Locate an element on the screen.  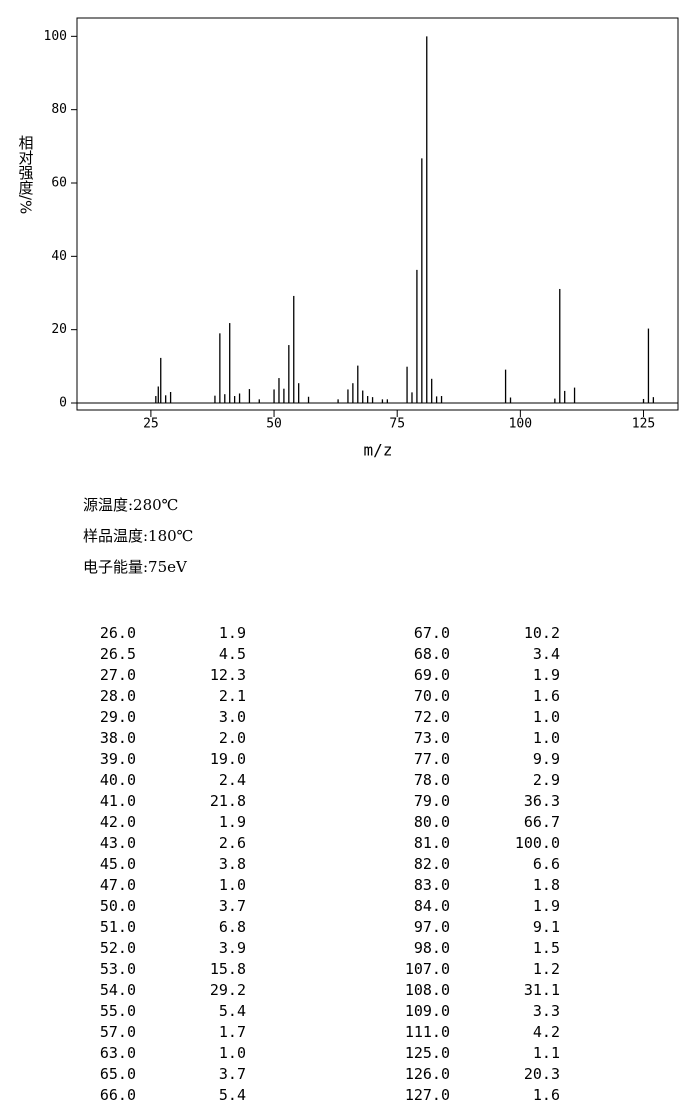
intensity-cell: 10.2 is located at coordinates (541, 633).